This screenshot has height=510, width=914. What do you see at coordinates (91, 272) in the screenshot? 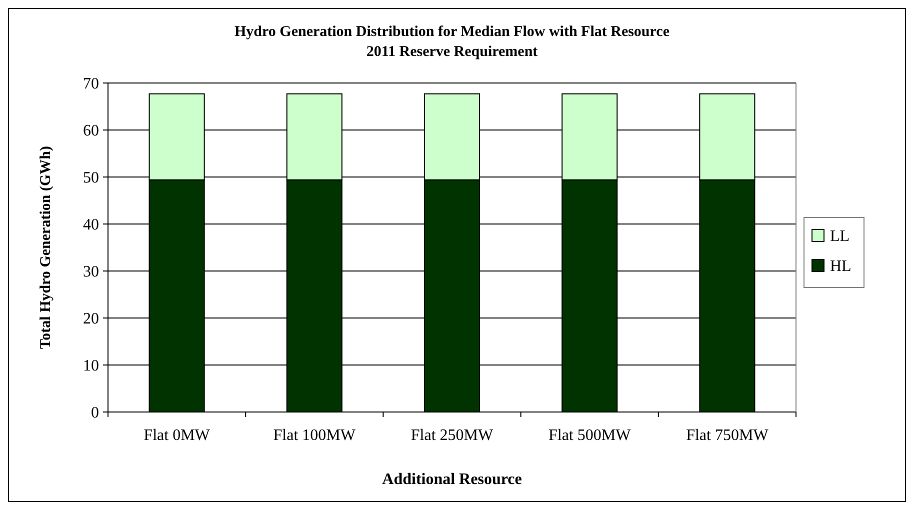
I see `y-tick-label: 30` at bounding box center [91, 272].